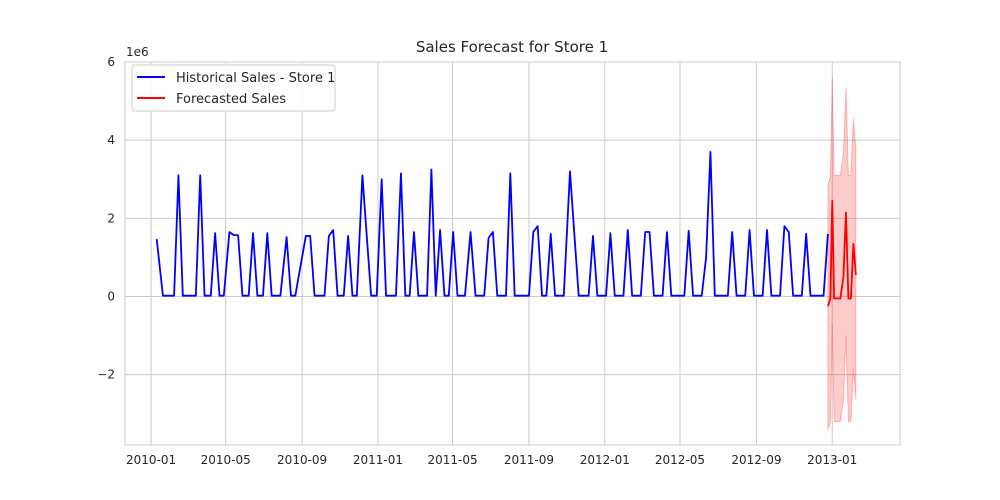 This screenshot has height=500, width=1000. I want to click on x-tick-label: 2010-01, so click(151, 460).